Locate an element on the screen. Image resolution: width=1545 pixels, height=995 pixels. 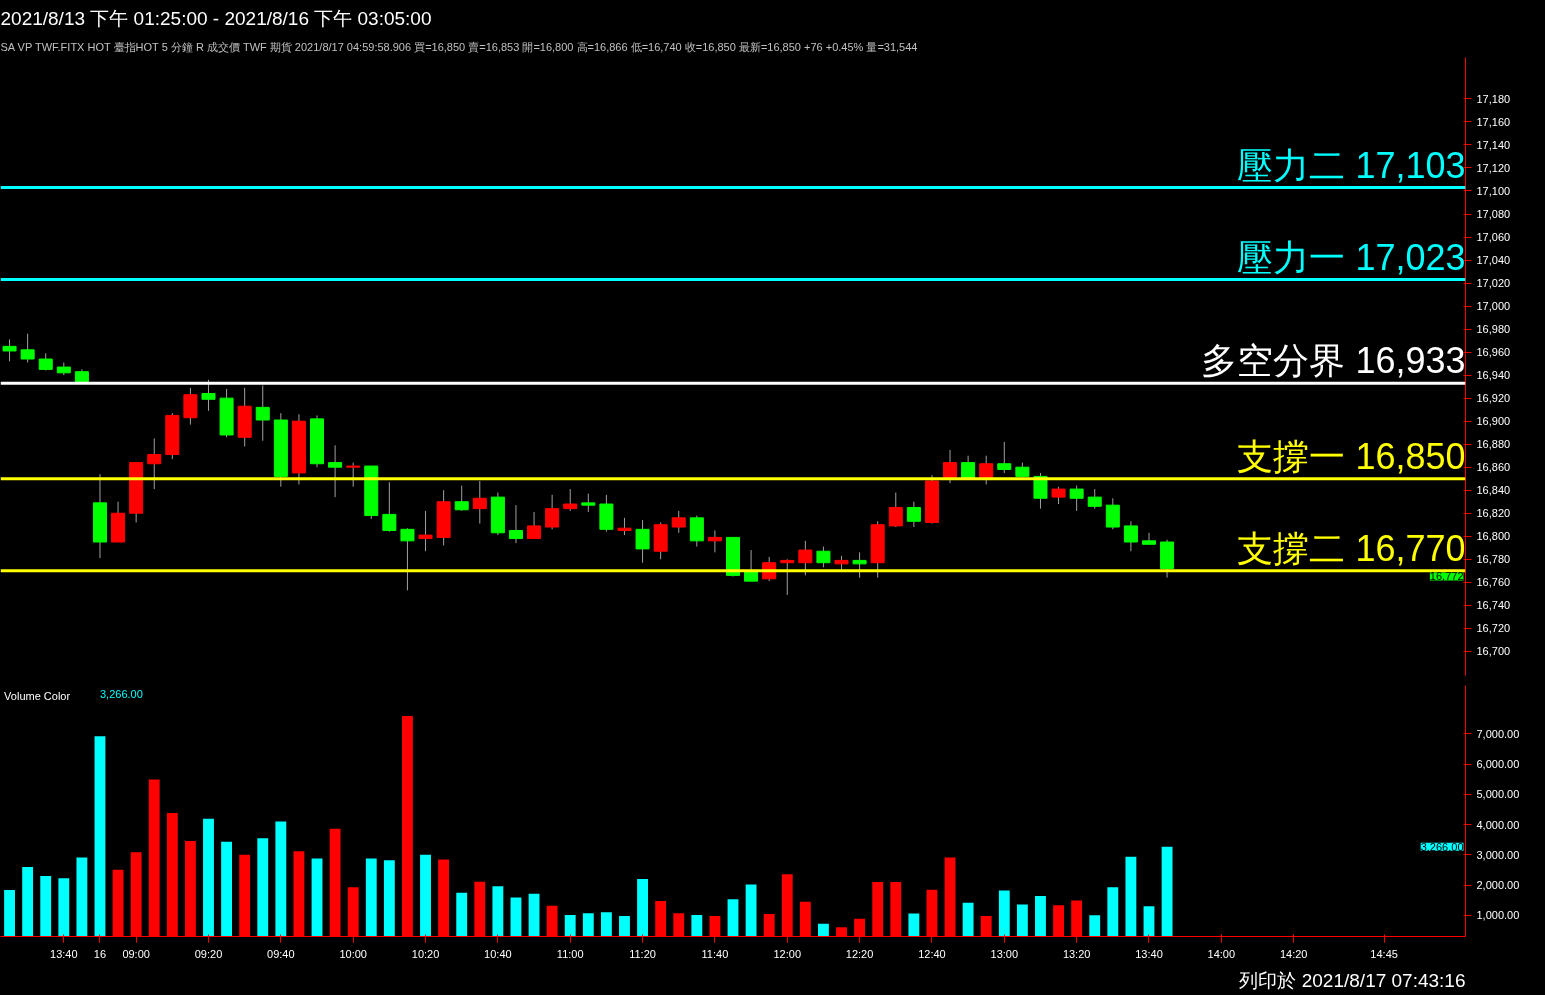
chart-subtitle: SA VP TWF.FITX HOT 臺指HOT 5 分鐘 R 成交價 TWF 期貨 2021/8/17 04:59:58.906 買=16,850 賣=16,853 開=16,800 高=16,866 低=16,740 收=16,850 最新=16,850 +76 +0.45% 量=31,544 is located at coordinates (459, 46).